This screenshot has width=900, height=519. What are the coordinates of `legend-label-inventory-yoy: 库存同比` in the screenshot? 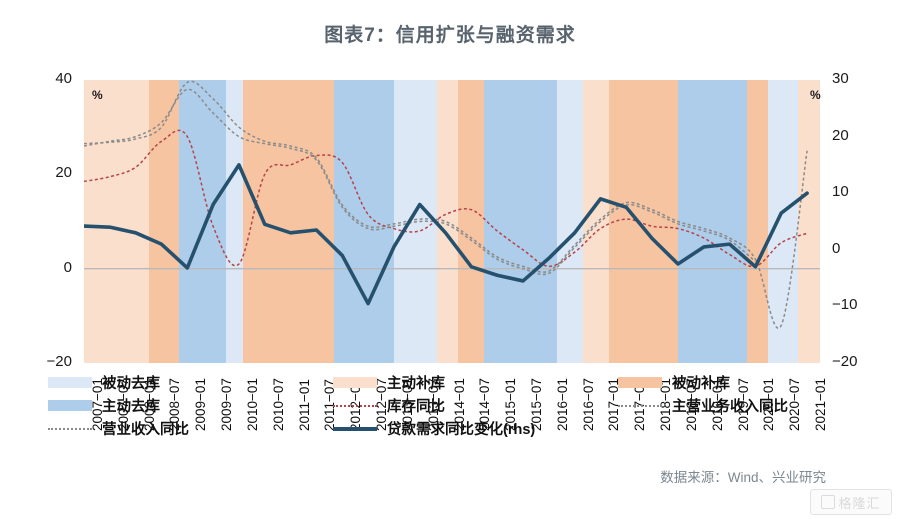 It's located at (416, 407).